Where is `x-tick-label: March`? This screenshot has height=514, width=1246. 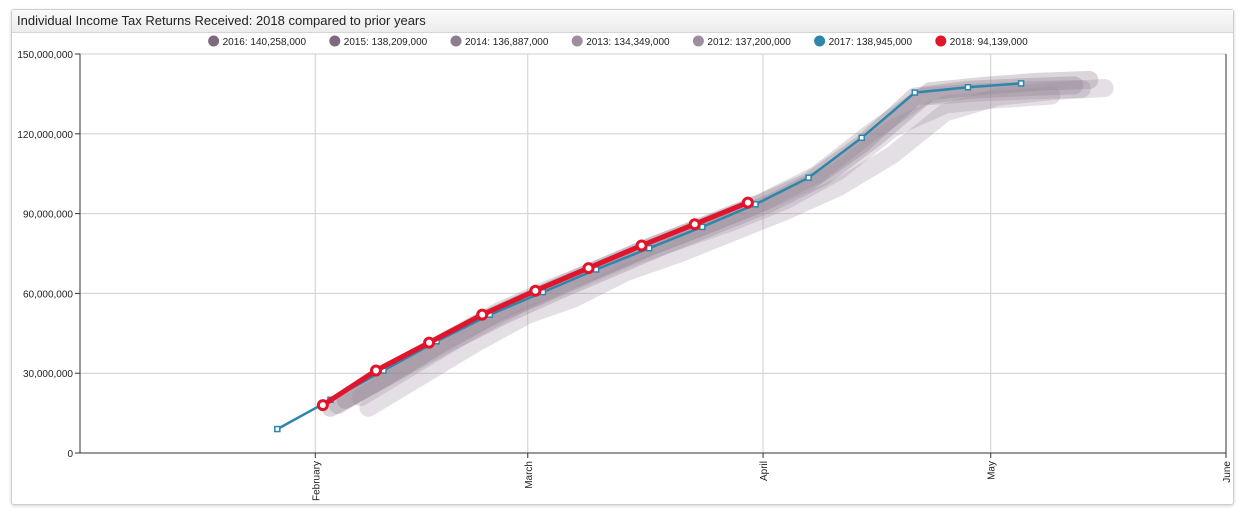 x-tick-label: March is located at coordinates (529, 475).